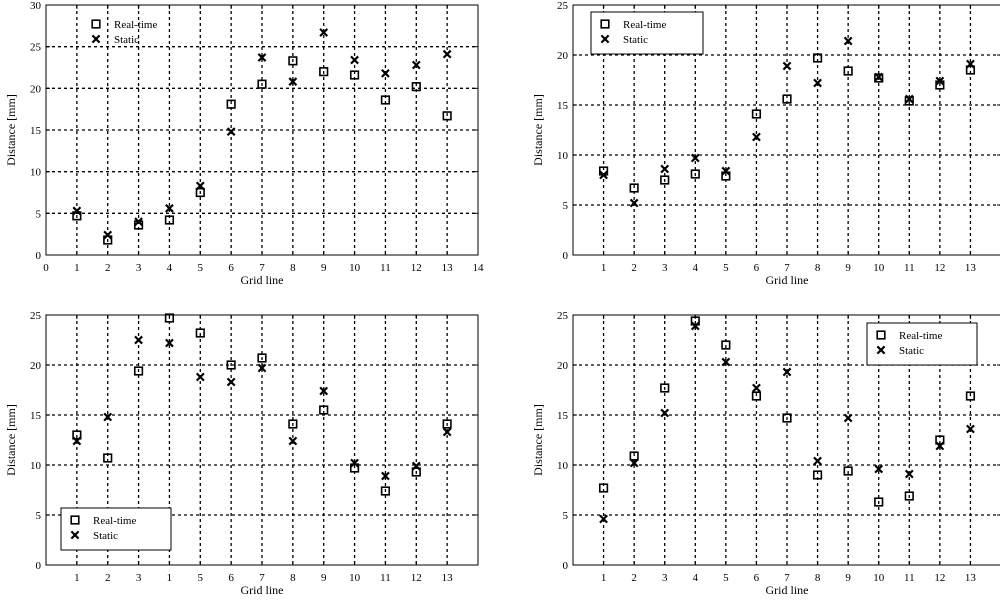 The width and height of the screenshot is (1000, 600). What do you see at coordinates (262, 134) in the screenshot?
I see `series-static` at bounding box center [262, 134].